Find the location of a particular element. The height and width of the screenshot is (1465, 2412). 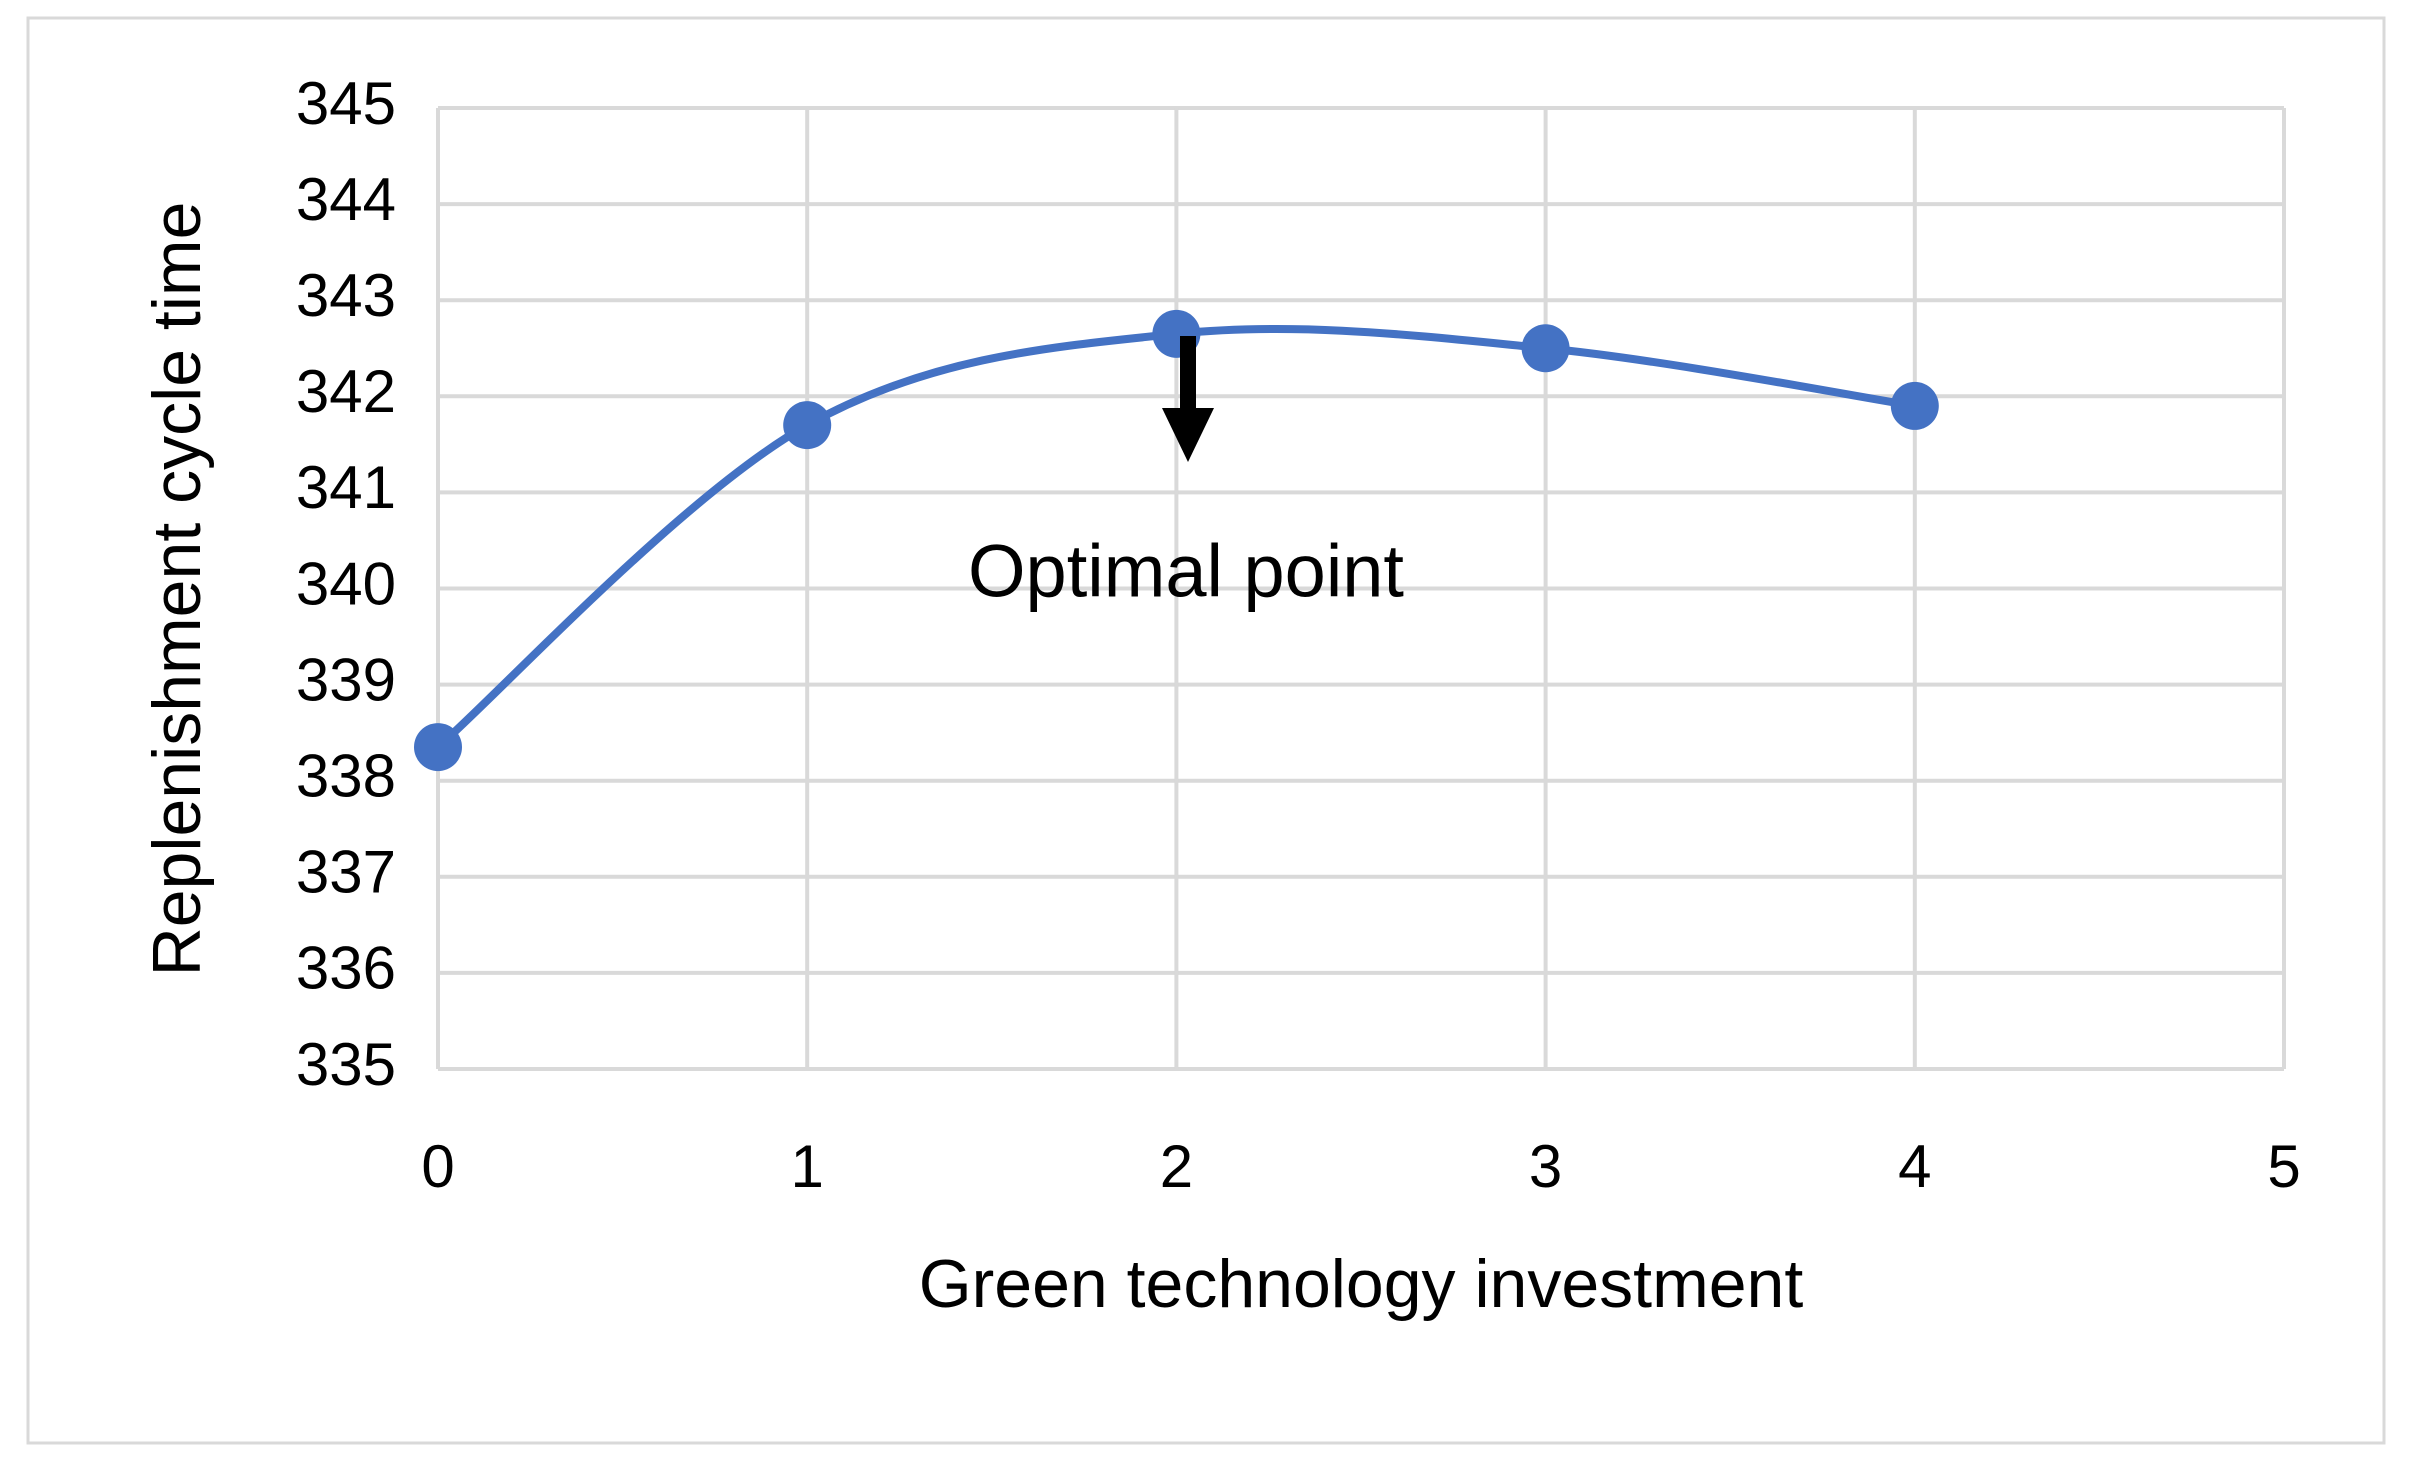

x-tick-label: 3 is located at coordinates (1545, 1166).